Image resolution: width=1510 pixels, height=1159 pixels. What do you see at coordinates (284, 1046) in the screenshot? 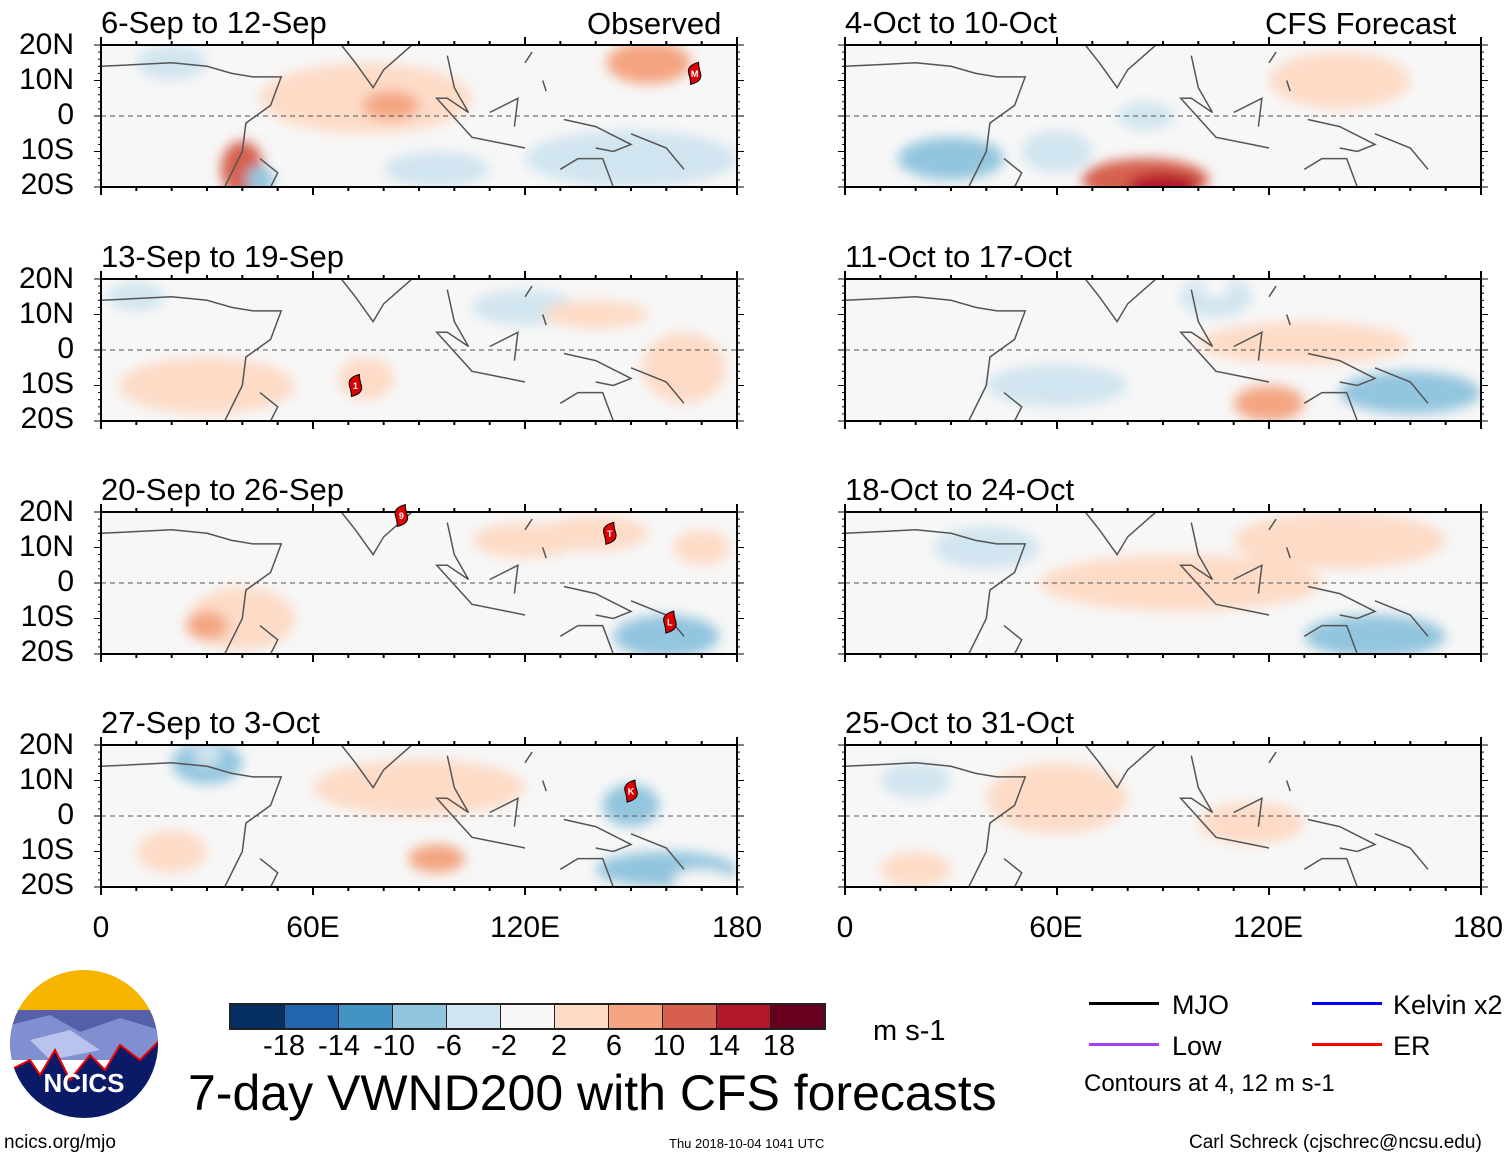
I see `colorbar-label: -18` at bounding box center [284, 1046].